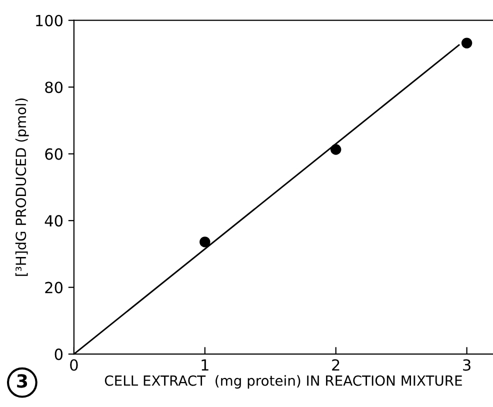 The image size is (493, 407). Describe the element at coordinates (58, 354) in the screenshot. I see `y-tick-label: 0` at that location.